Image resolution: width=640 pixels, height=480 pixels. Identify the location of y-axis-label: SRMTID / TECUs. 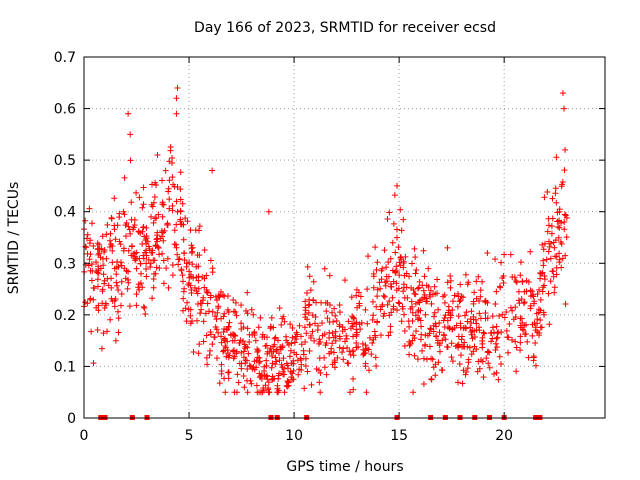
(14, 238).